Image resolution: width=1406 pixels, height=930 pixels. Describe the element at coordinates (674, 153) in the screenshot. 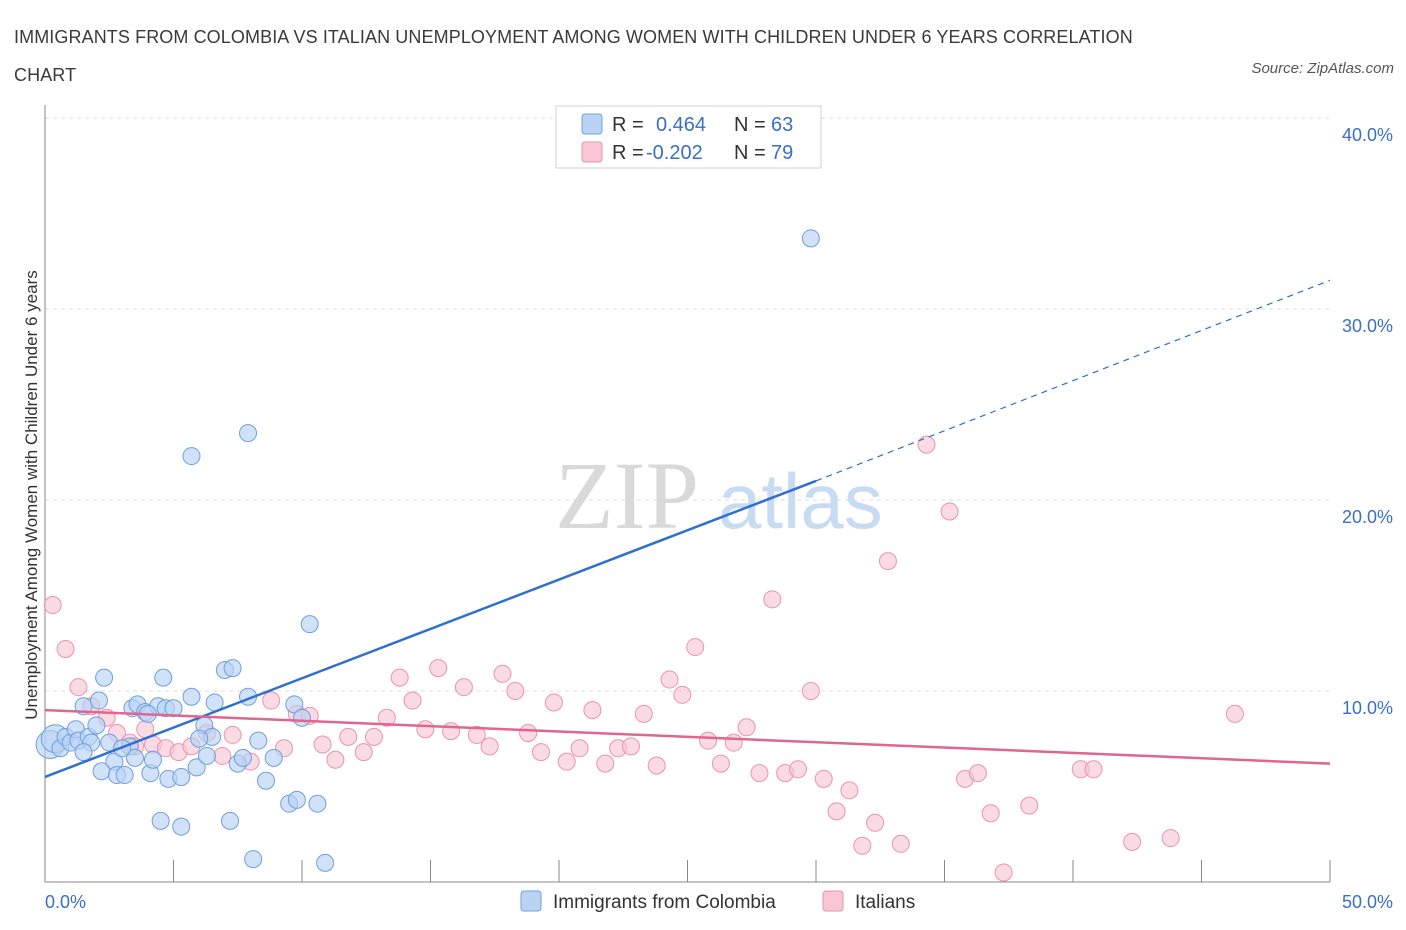

I see `legend-r-value-italians: -0.202` at that location.